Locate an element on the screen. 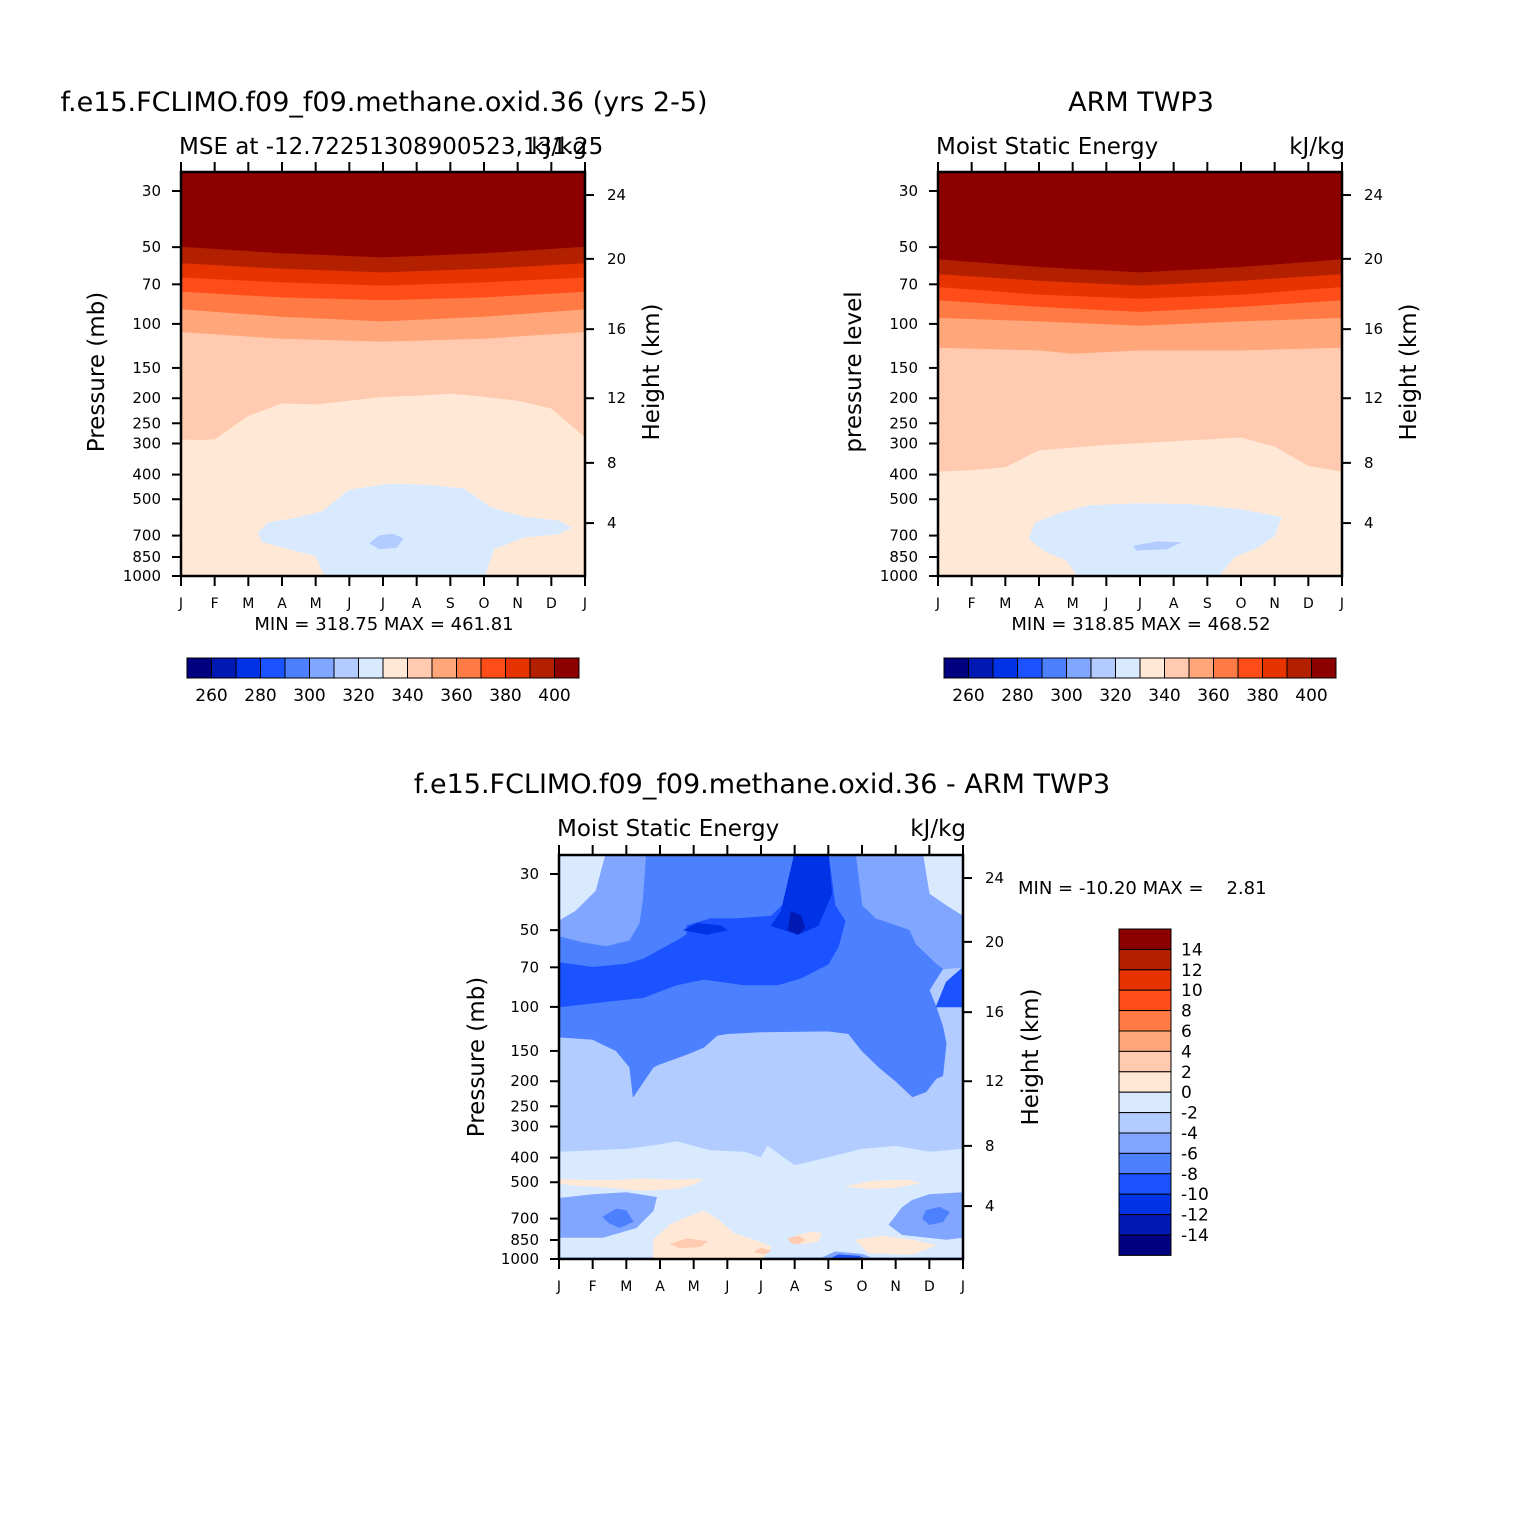 The width and height of the screenshot is (1524, 1524). obs-colorbar-label: 280 is located at coordinates (1017, 696).